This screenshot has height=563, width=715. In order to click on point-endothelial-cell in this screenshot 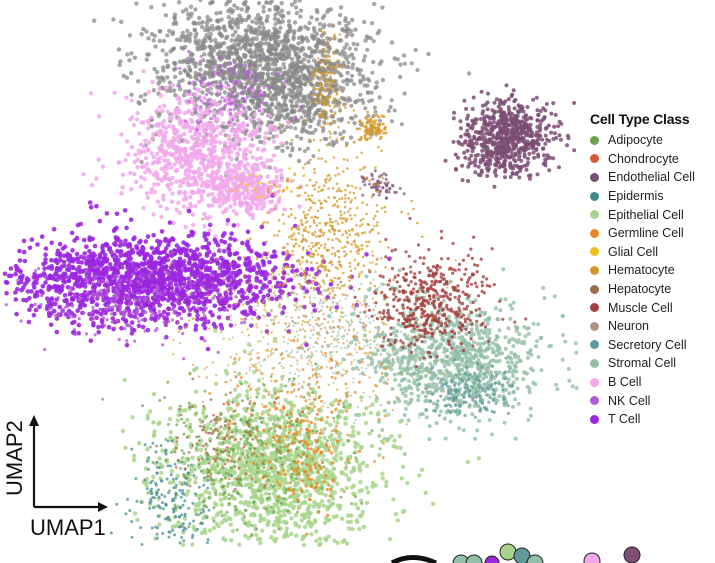, I will do `click(496, 175)`.